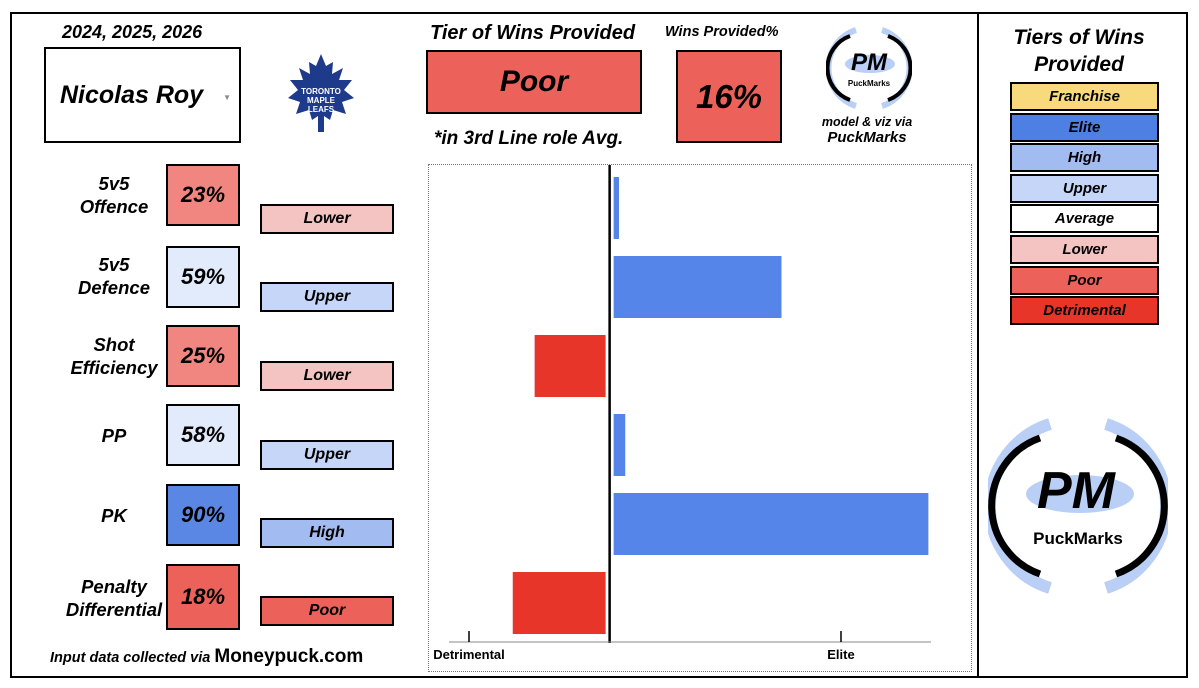 Image resolution: width=1199 pixels, height=688 pixels. Describe the element at coordinates (722, 32) in the screenshot. I see `wins-provided-title: Wins Provided%` at that location.